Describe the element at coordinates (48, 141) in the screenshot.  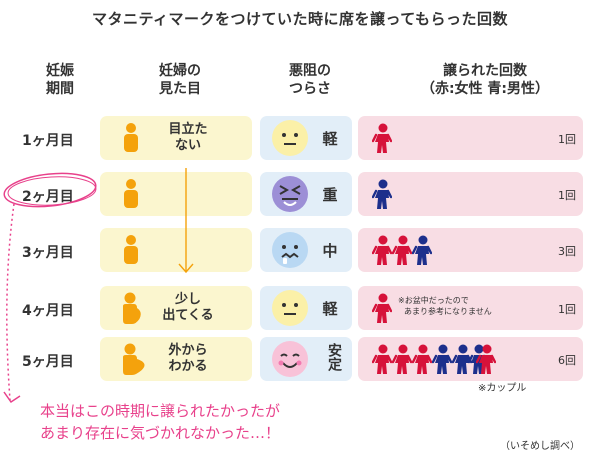
I see `month-label: 1ヶ月目` at that location.